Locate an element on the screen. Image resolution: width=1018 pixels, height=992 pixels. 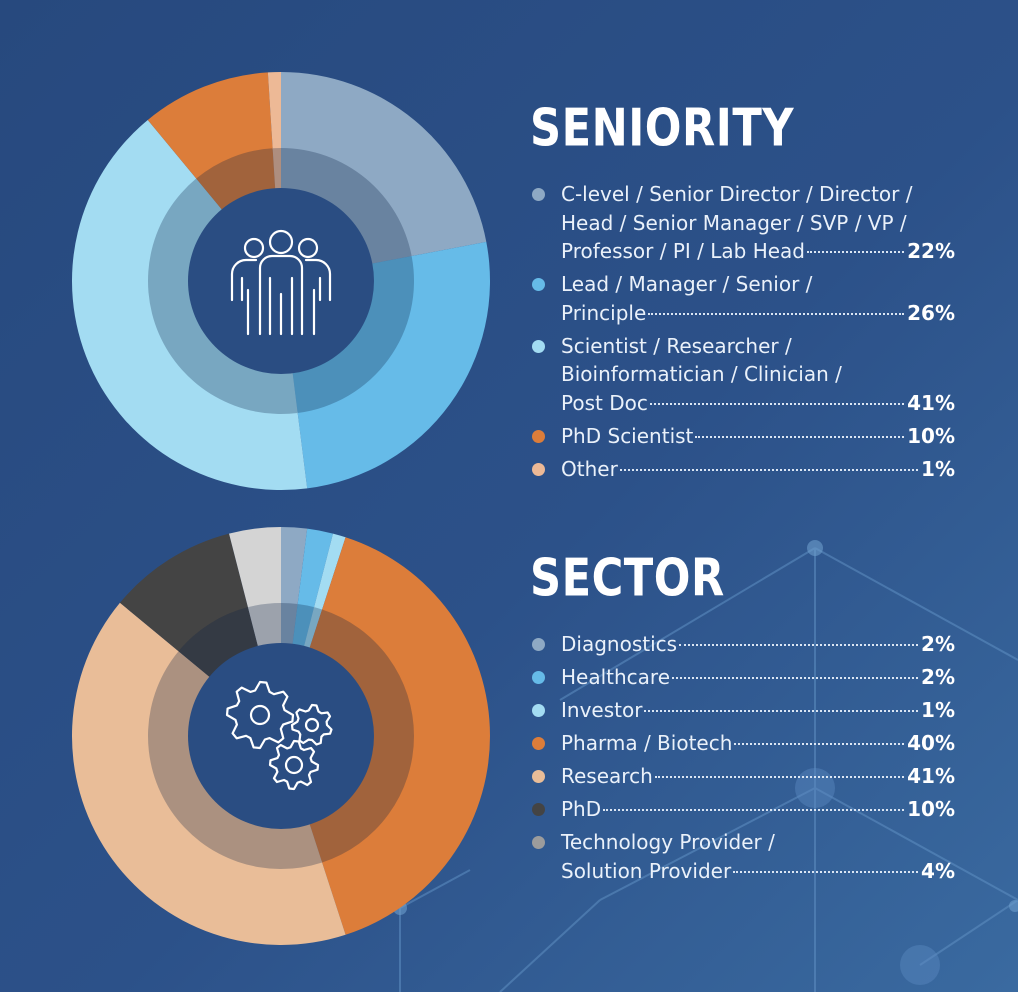
legend-item-healthcare: Healthcare 2% is located at coordinates (742, 677).